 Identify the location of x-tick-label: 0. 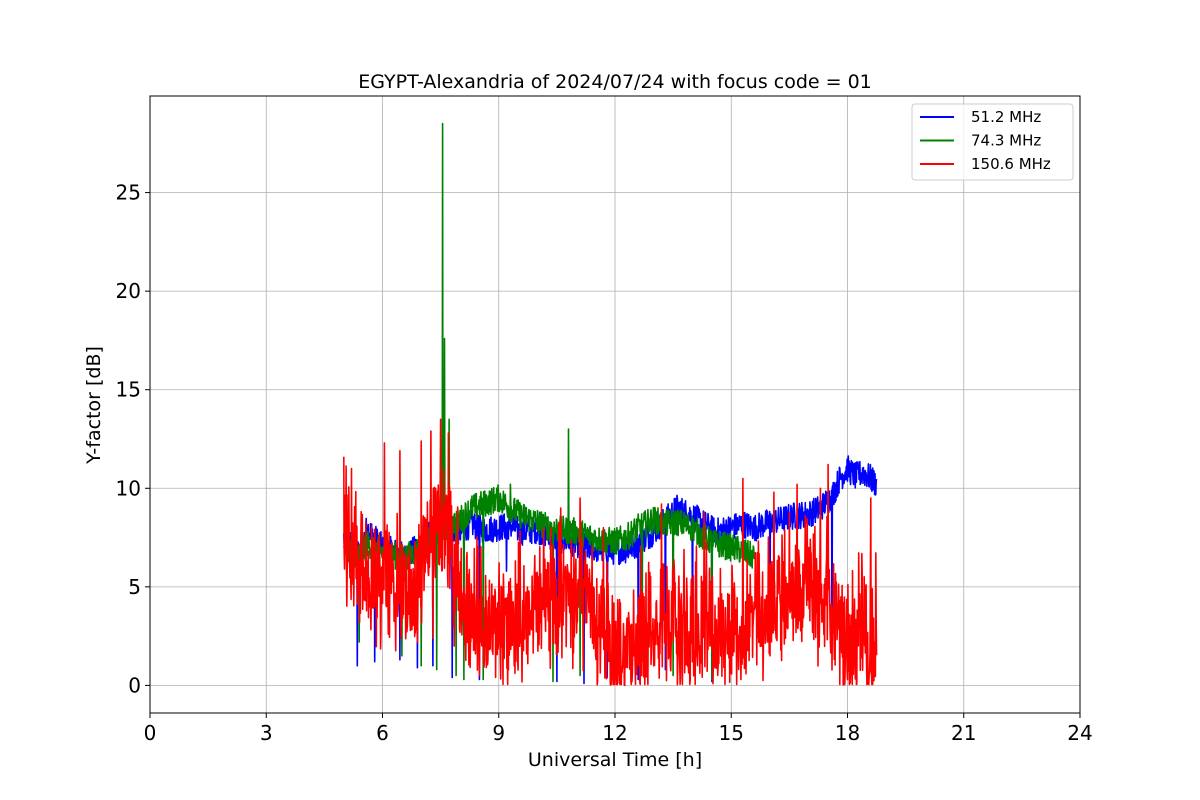
(150, 733).